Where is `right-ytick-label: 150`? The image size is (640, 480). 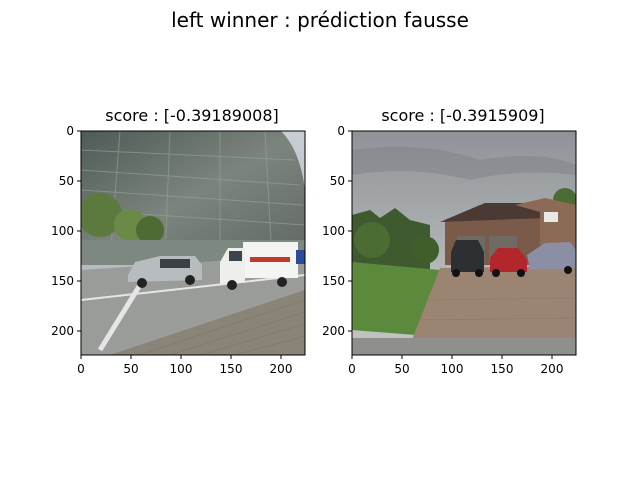 right-ytick-label: 150 is located at coordinates (333, 281).